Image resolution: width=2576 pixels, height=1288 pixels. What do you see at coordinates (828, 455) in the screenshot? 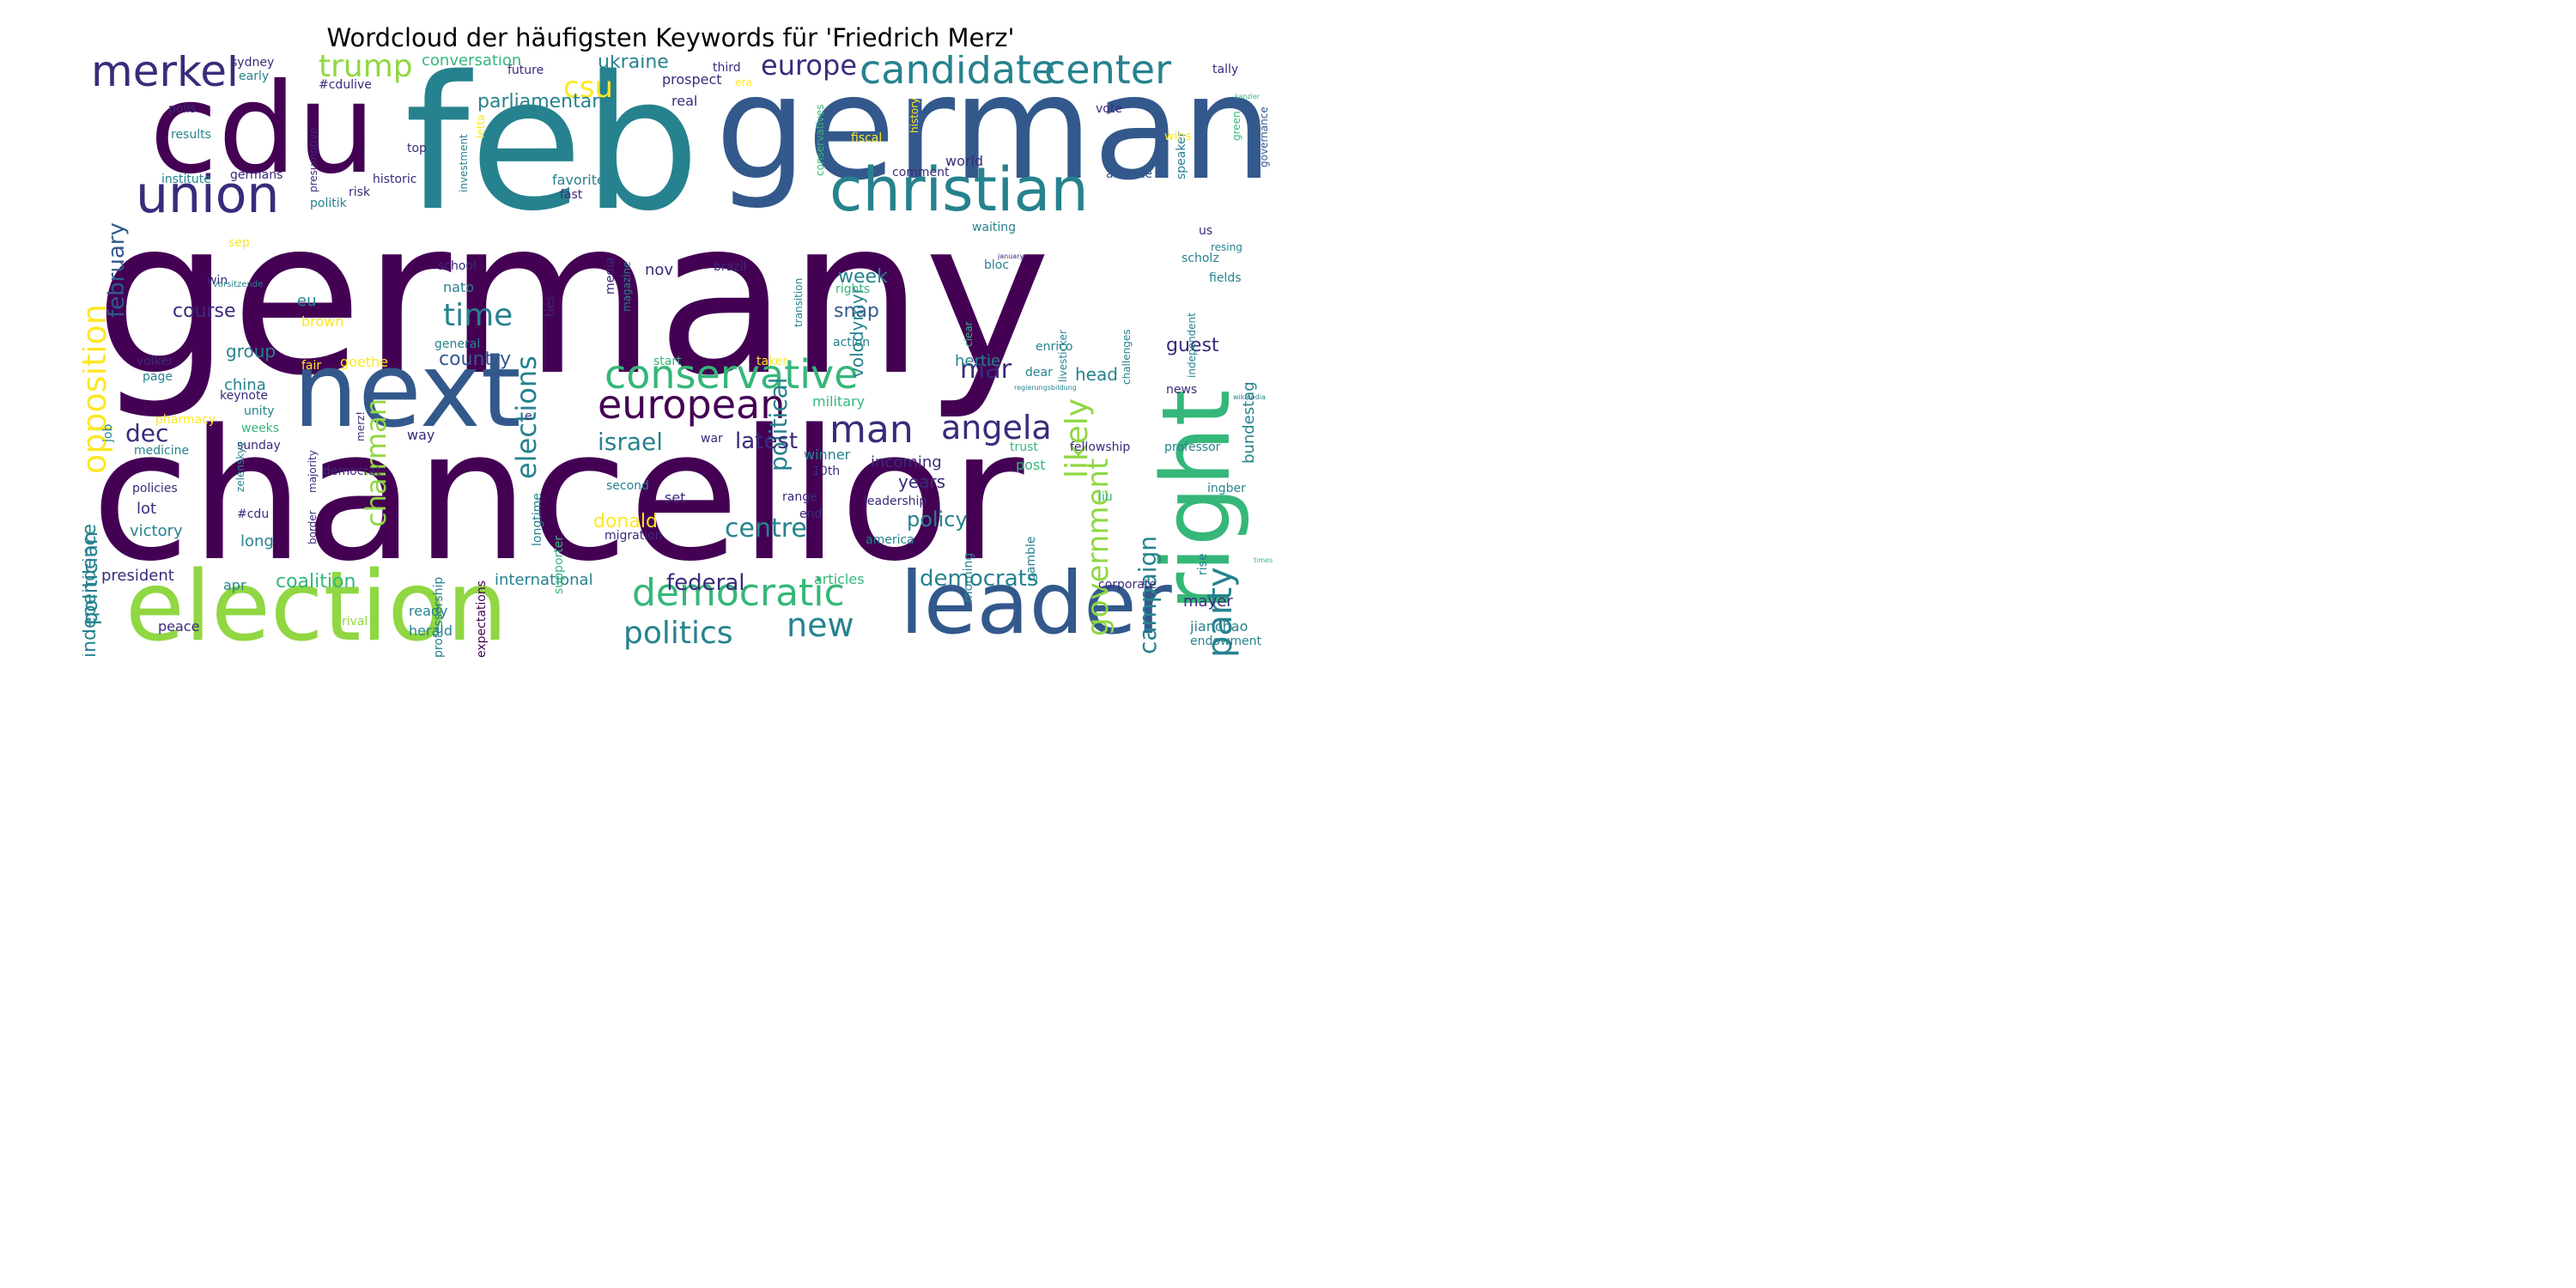
I see `word-winner-84: winner` at bounding box center [828, 455].